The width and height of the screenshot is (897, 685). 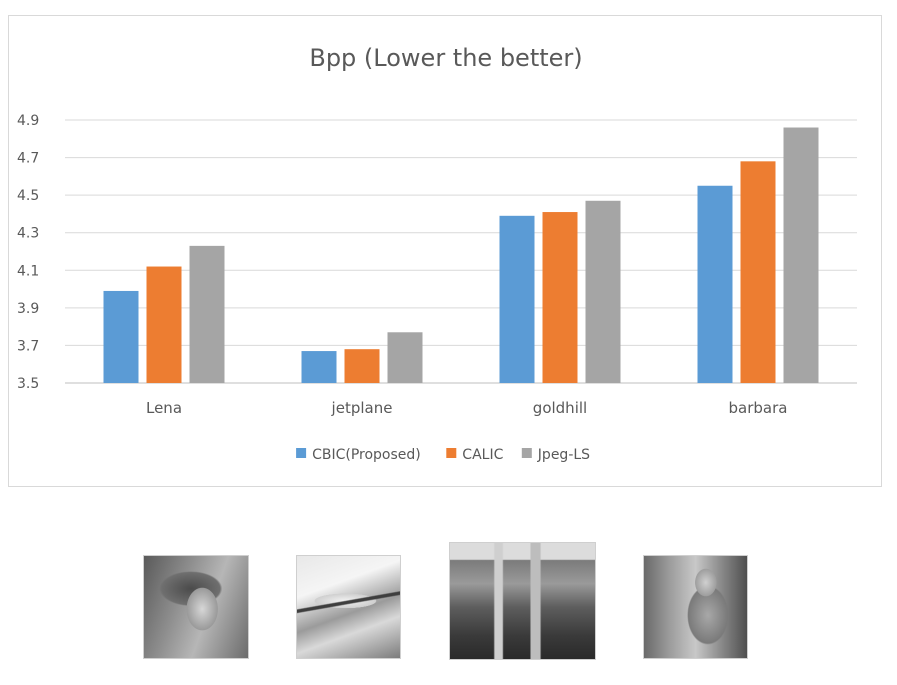 What do you see at coordinates (758, 408) in the screenshot?
I see `x-tick-label: barbara` at bounding box center [758, 408].